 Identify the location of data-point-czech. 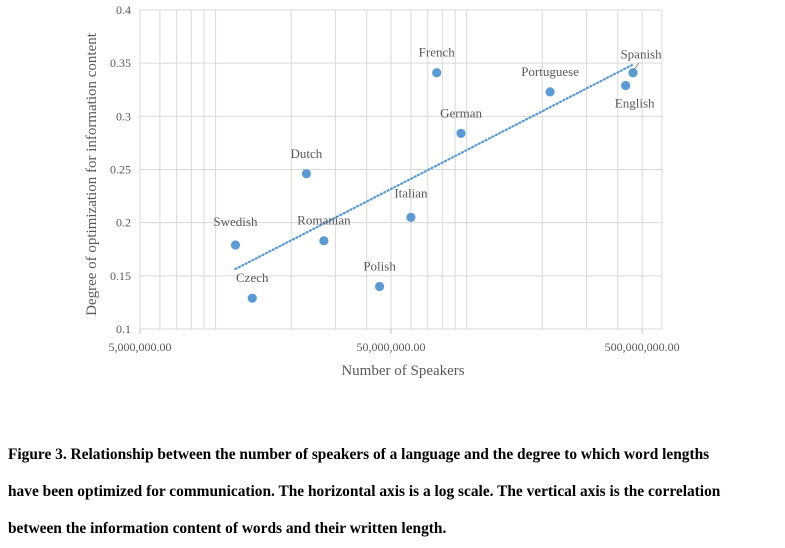
(252, 298).